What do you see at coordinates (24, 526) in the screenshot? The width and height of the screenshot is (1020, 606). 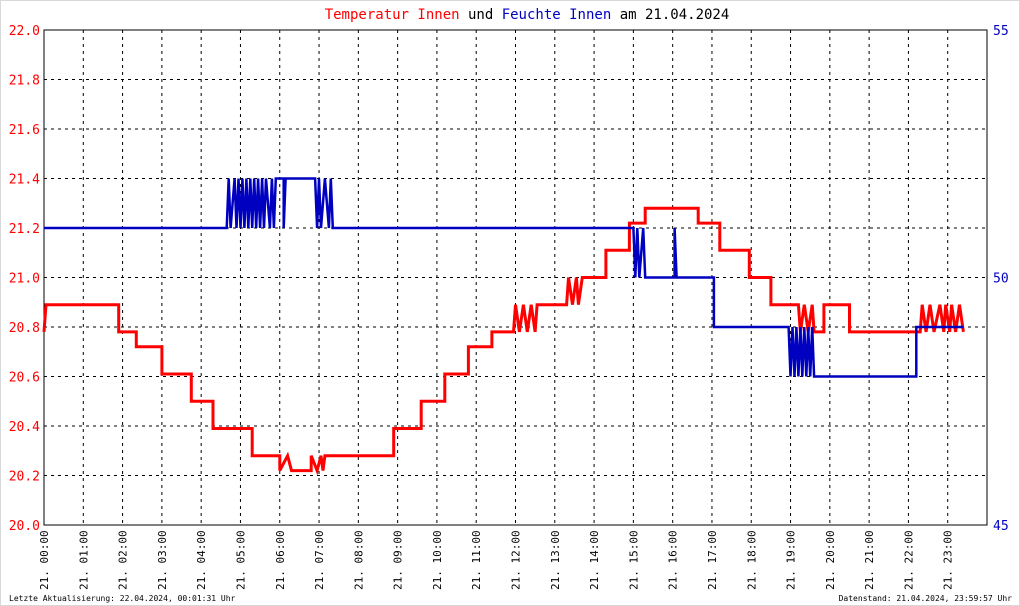 I see `y-left-tick-label: 20.0` at bounding box center [24, 526].